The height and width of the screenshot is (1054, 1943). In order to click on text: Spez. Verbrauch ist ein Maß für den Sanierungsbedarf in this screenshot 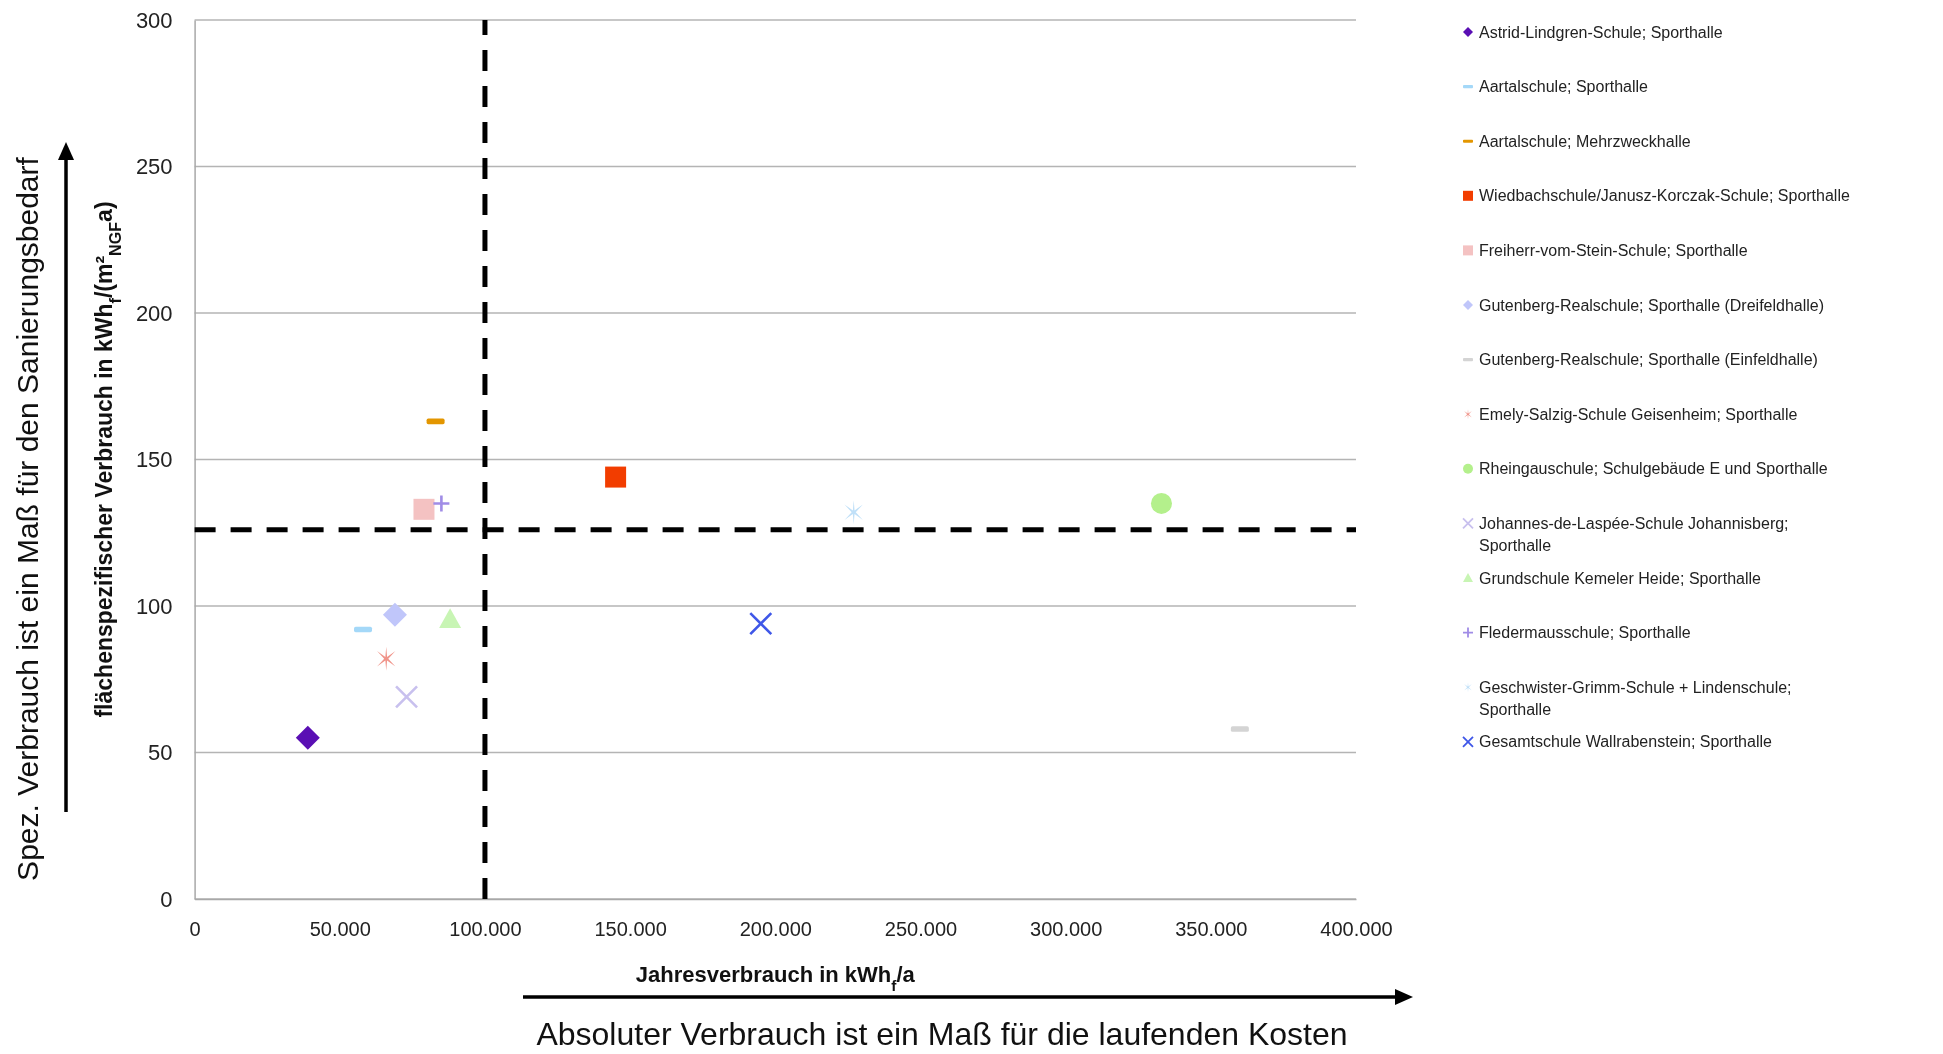, I will do `click(27, 518)`.